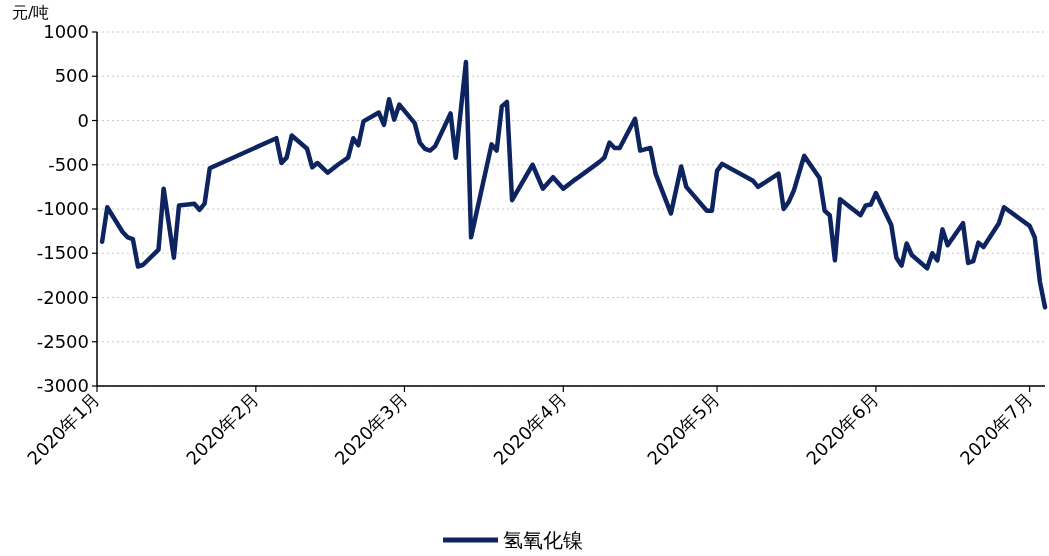 This screenshot has width=1049, height=556. I want to click on y-tick-label: -1500, so click(62, 253).